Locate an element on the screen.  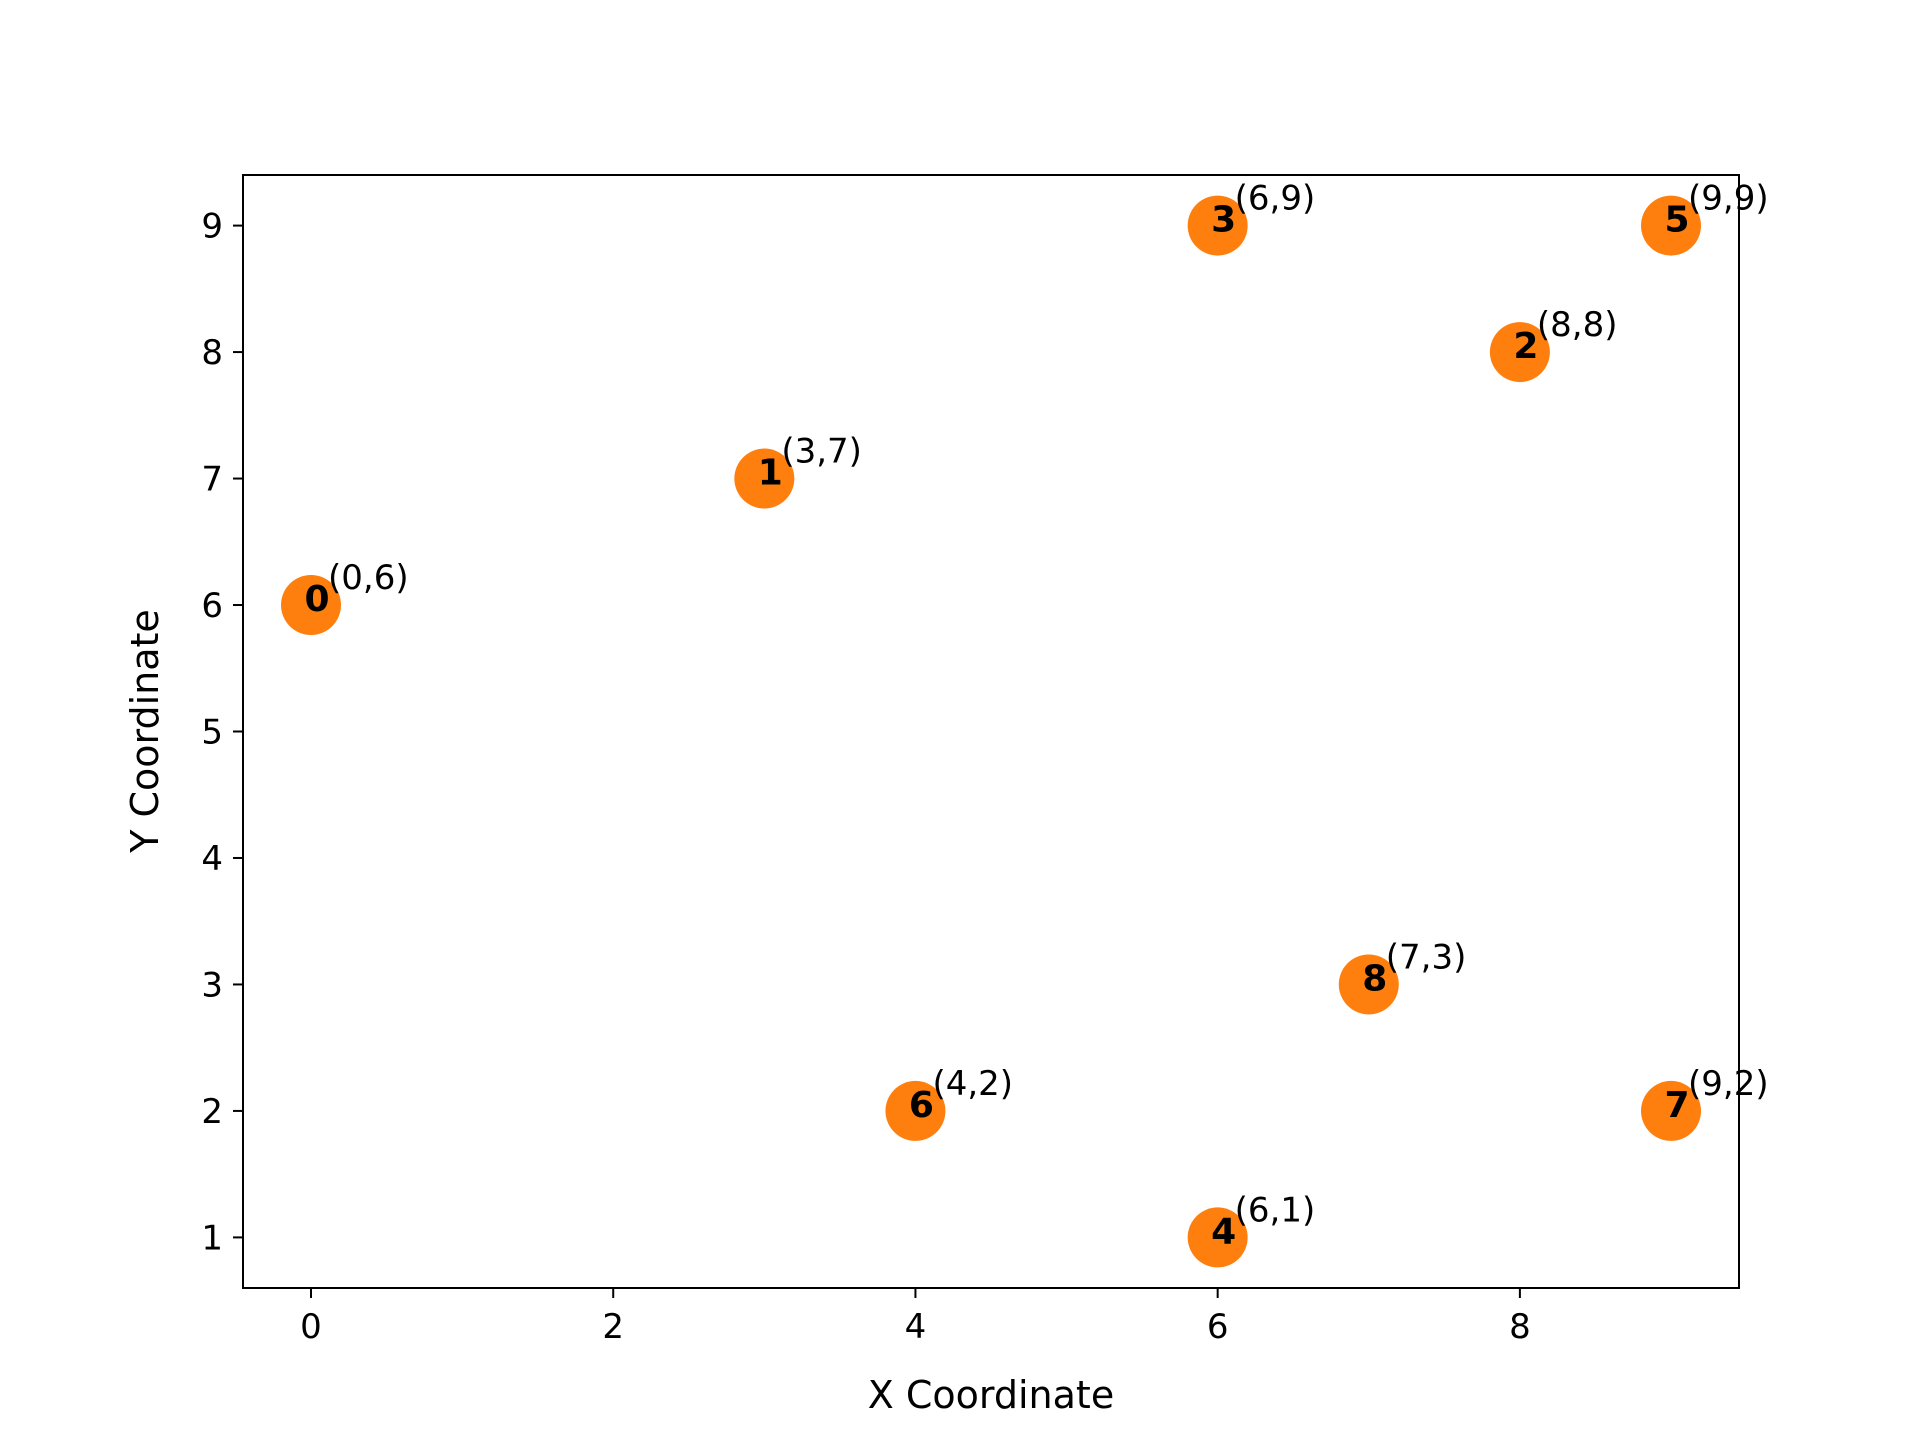
point-index-label: 4 is located at coordinates (1223, 1231).